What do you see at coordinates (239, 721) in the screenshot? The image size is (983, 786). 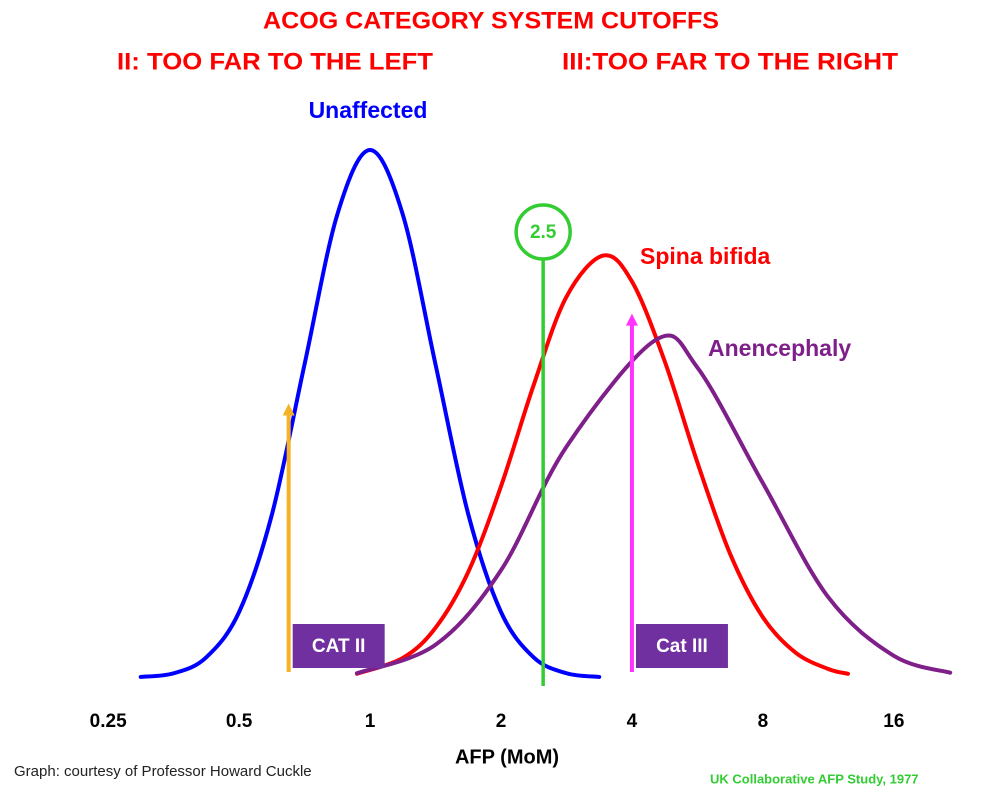 I see `x-tick-label: 0.5` at bounding box center [239, 721].